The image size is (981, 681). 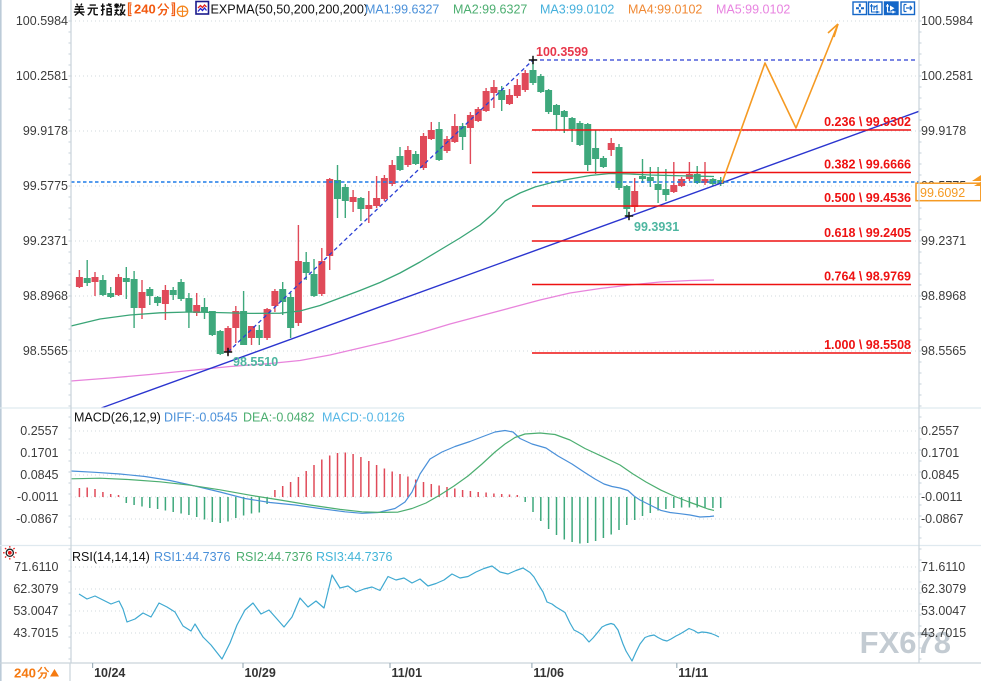 I want to click on svg-text: 98.5510, so click(x=255, y=362).